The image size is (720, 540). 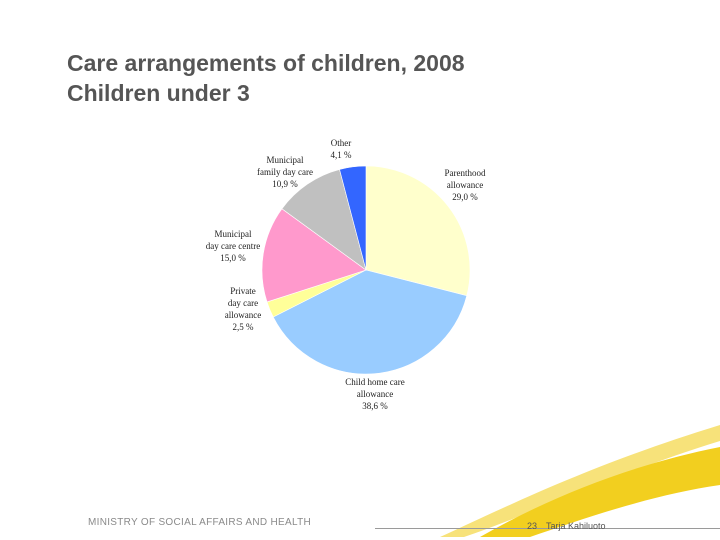 I want to click on pie-slice-label: Parenthood allowance 29,0 %, so click(x=465, y=185).